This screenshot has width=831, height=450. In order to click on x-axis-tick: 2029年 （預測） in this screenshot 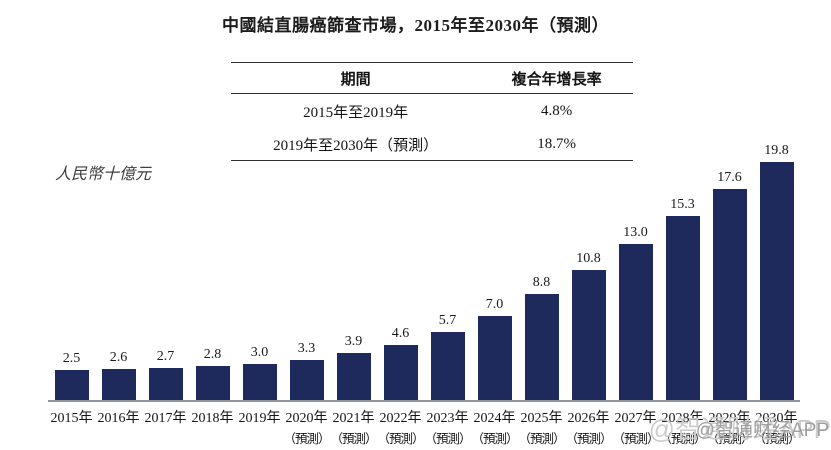, I will do `click(729, 424)`.